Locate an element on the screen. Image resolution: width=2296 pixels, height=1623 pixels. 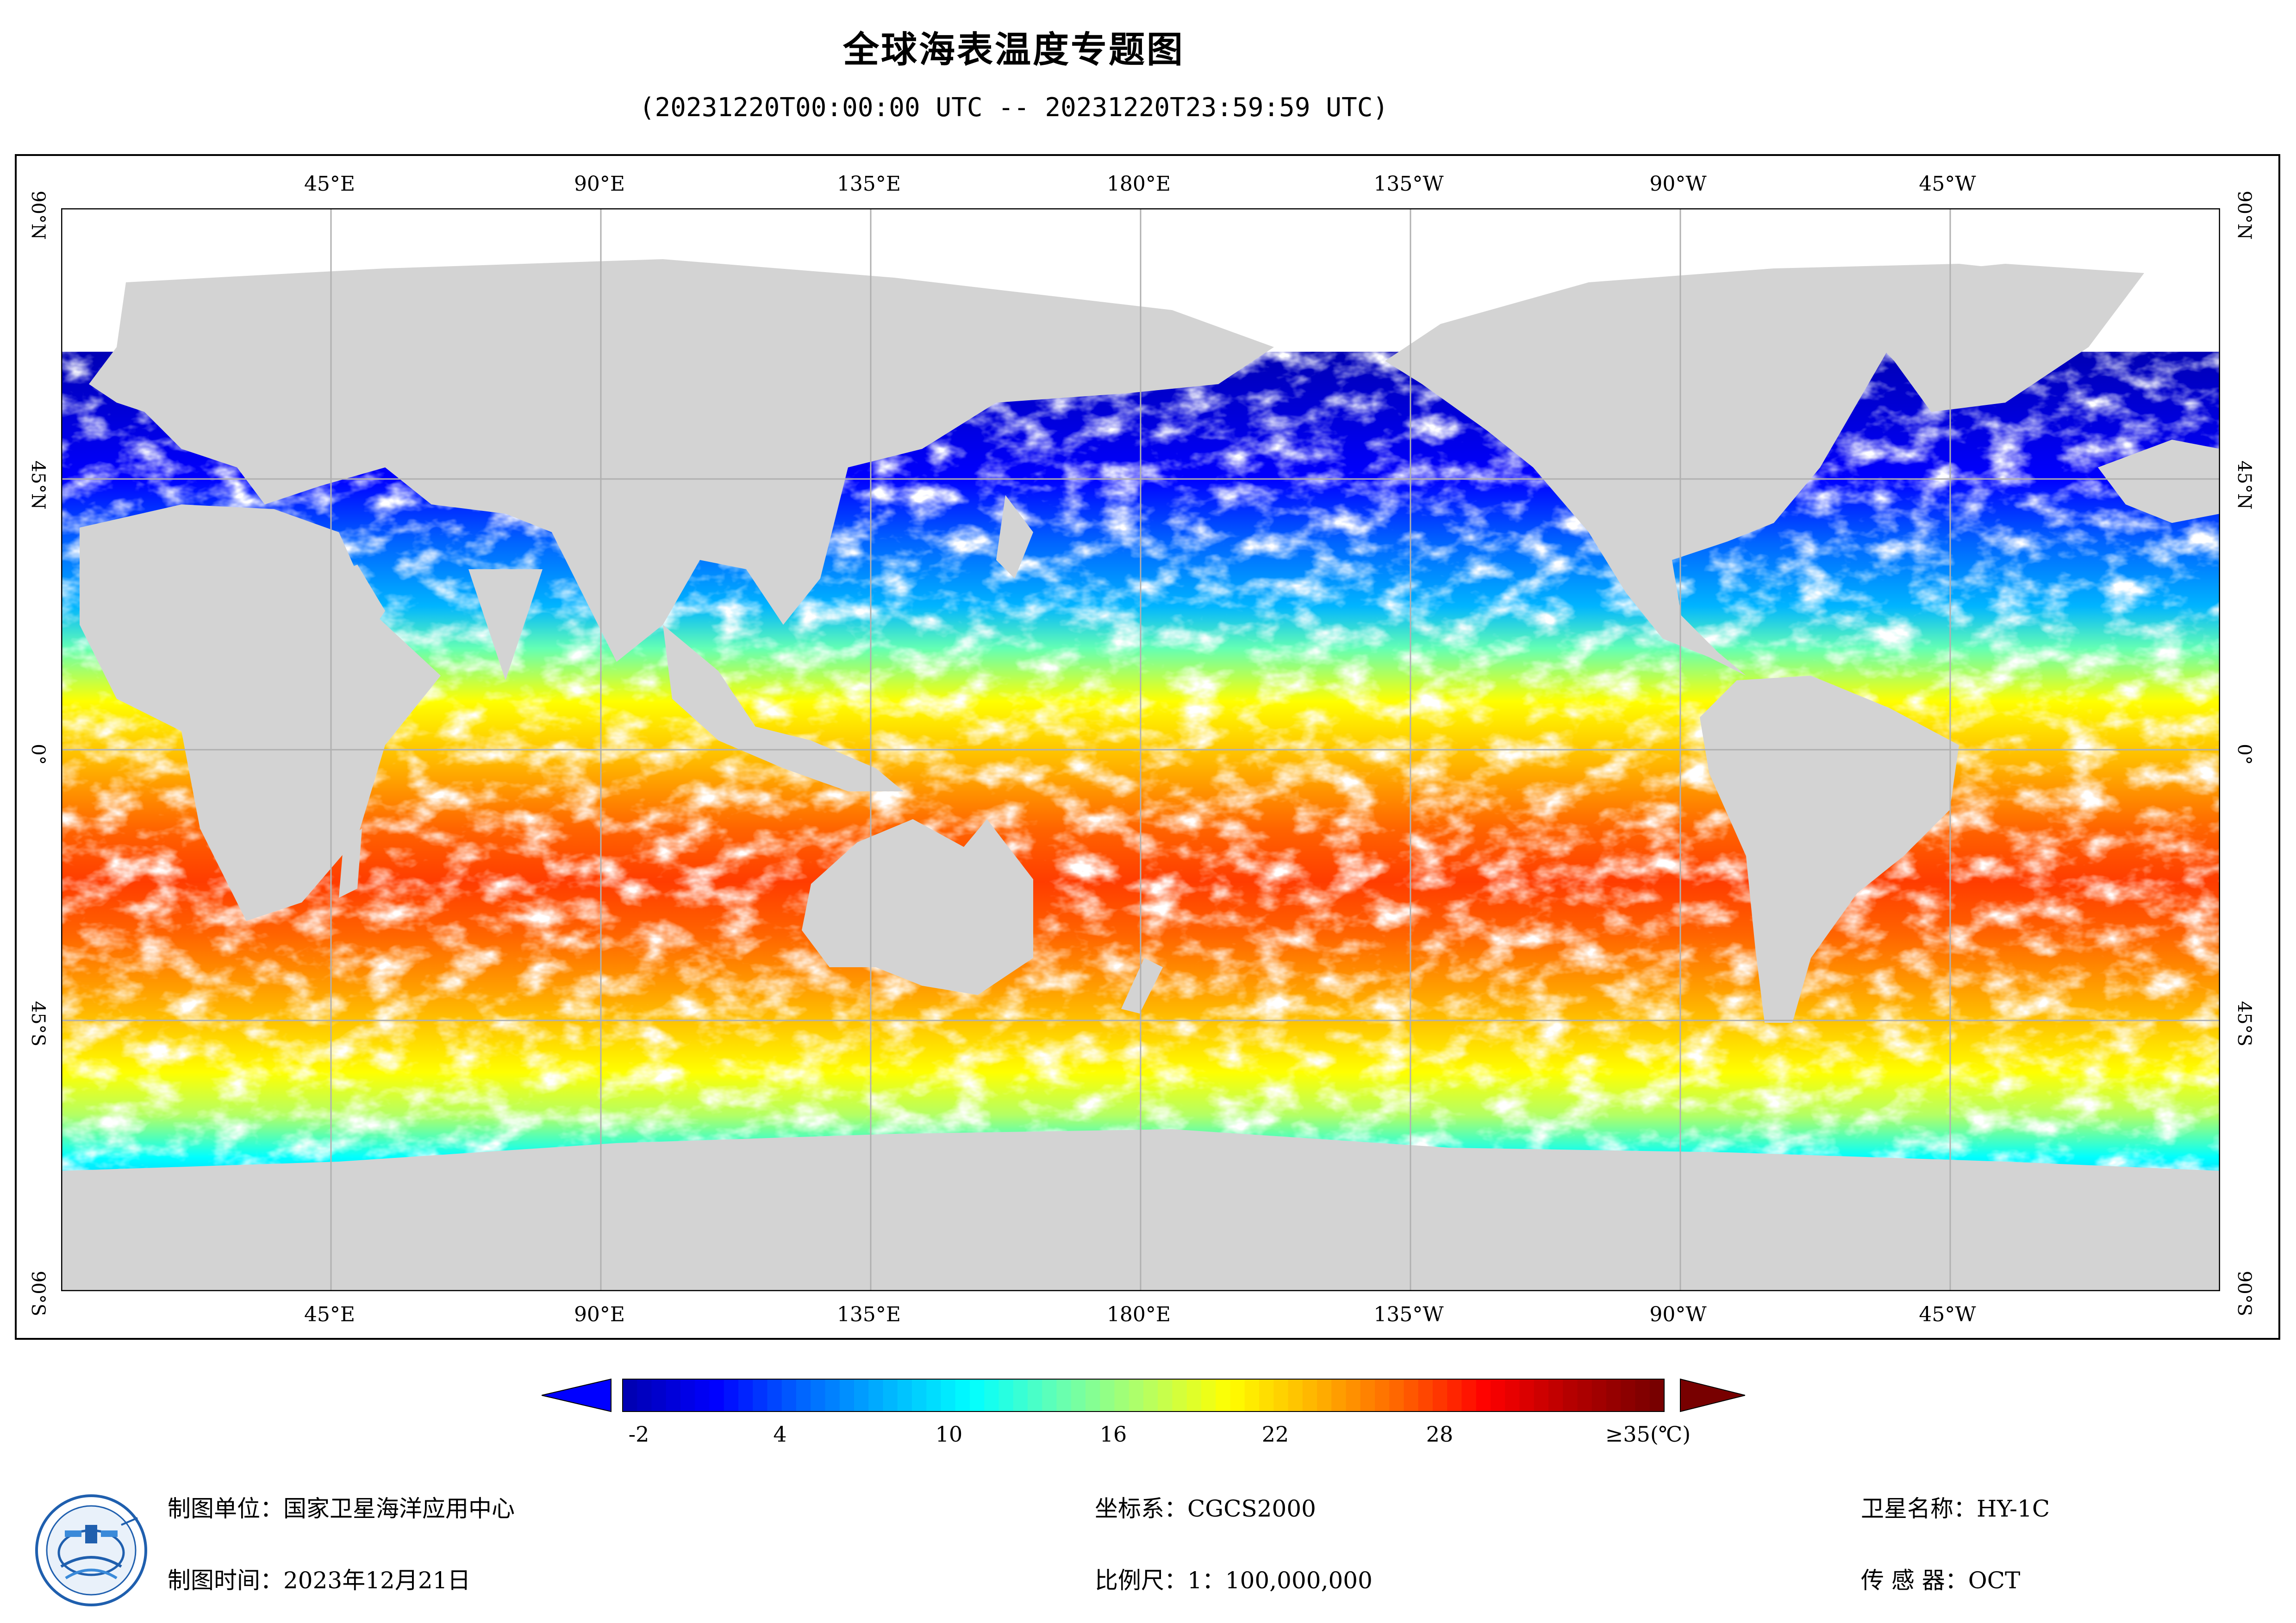
producer-text: 制图单位：国家卫星海洋应用中心 is located at coordinates (341, 1508).